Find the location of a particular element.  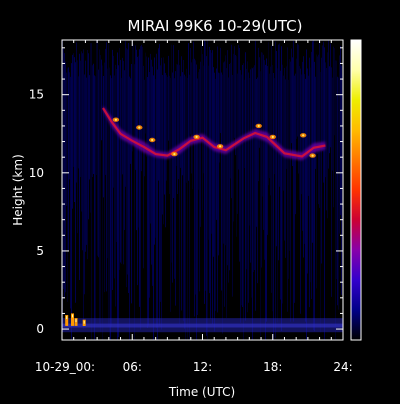

colorbar-frame is located at coordinates (356, 190).